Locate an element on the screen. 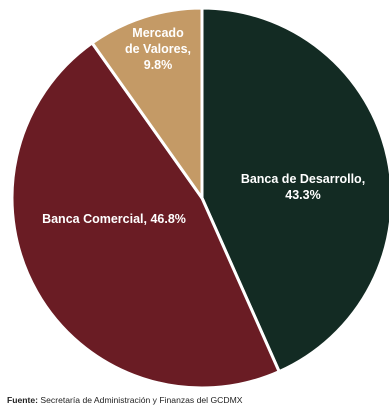  slice-label-line: 43.3% is located at coordinates (302, 195).